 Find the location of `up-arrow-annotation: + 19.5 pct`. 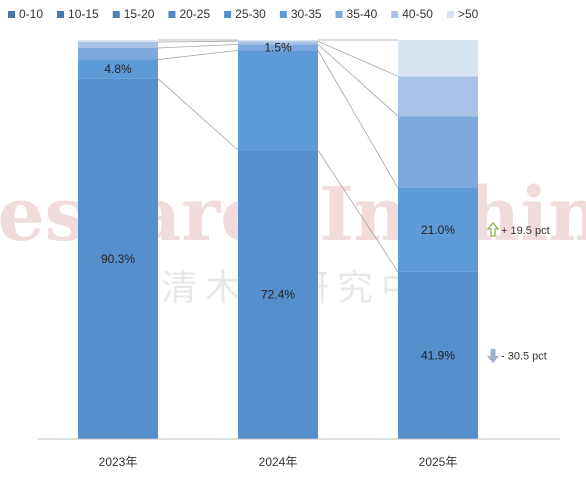

up-arrow-annotation: + 19.5 pct is located at coordinates (518, 229).